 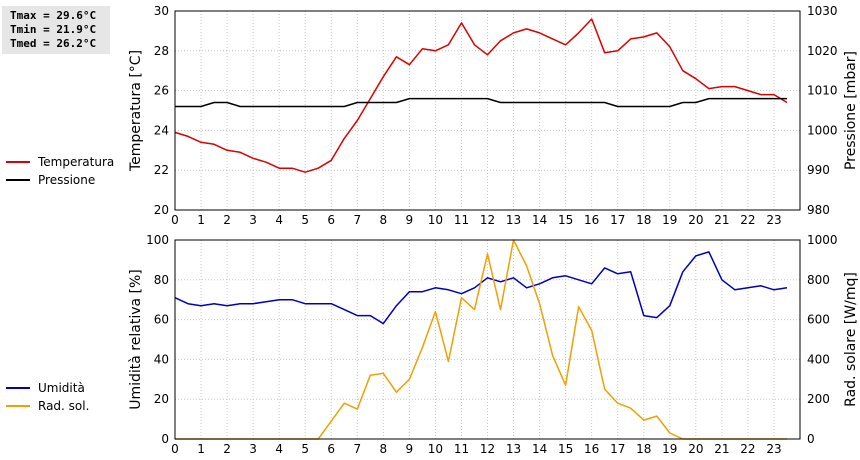 What do you see at coordinates (357, 449) in the screenshot?
I see `bottom-xtick-label-7: 7` at bounding box center [357, 449].